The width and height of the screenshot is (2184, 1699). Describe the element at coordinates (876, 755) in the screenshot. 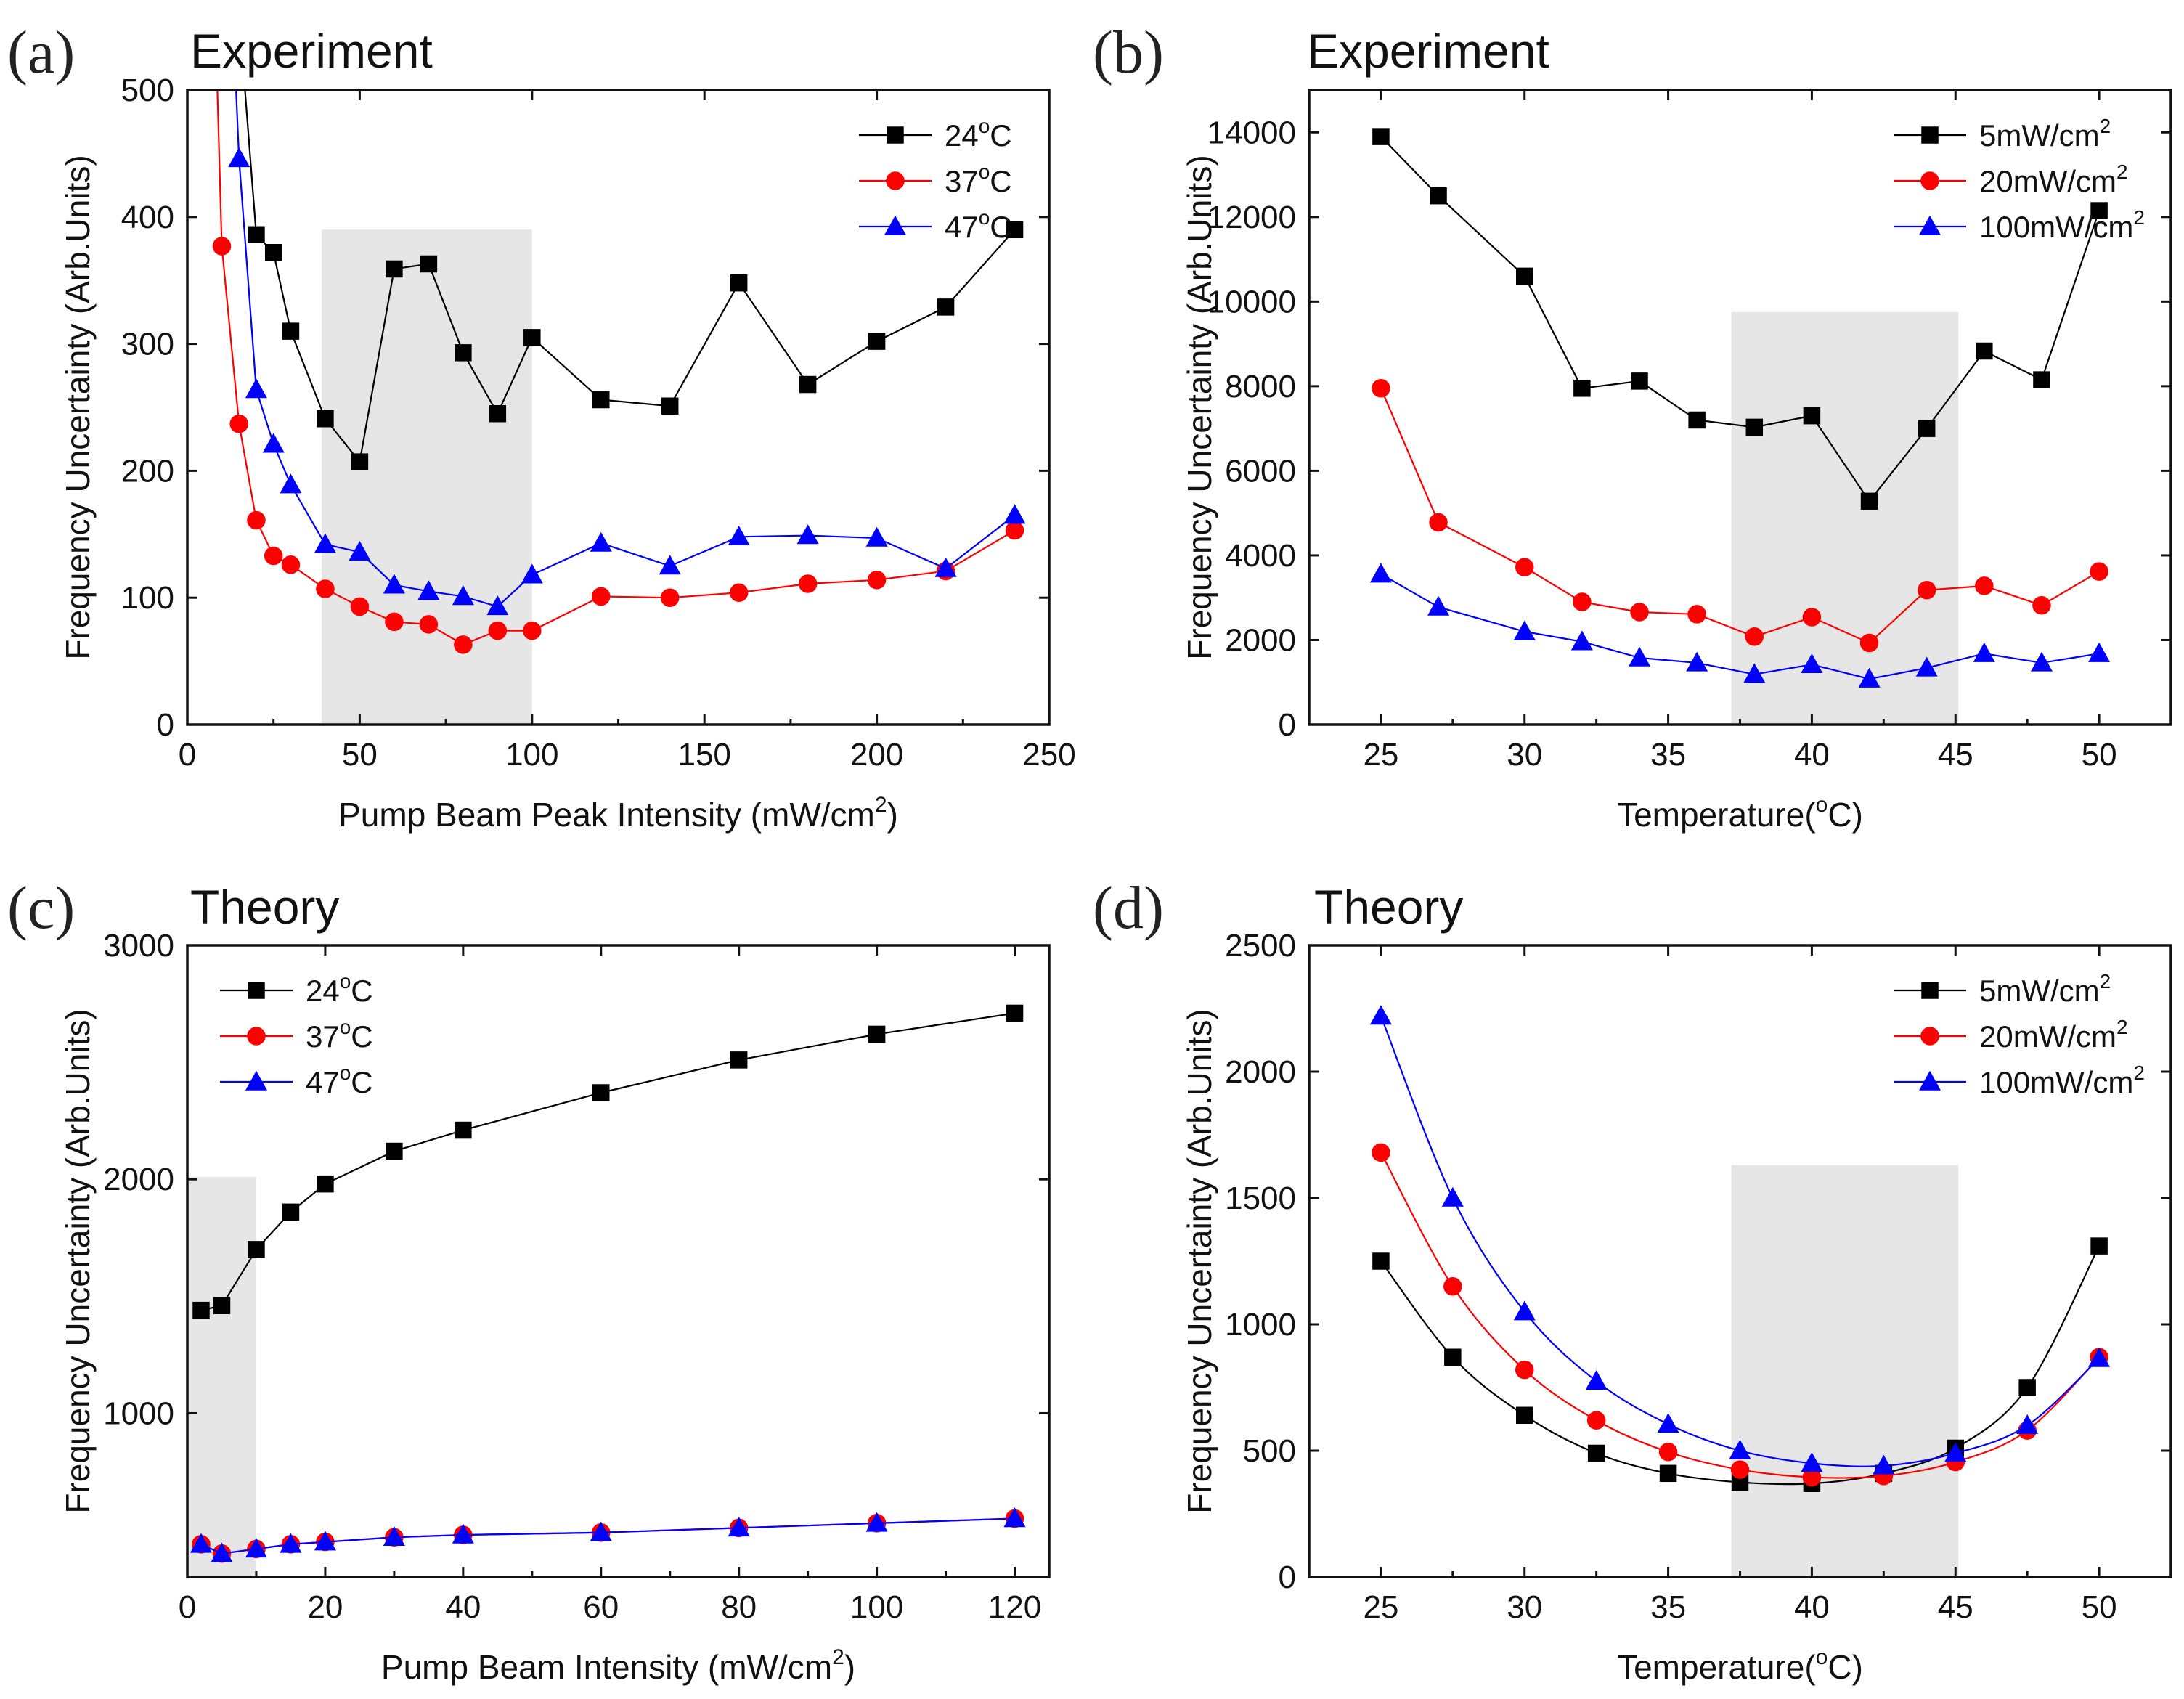

I see `x-tick-label: 200` at that location.